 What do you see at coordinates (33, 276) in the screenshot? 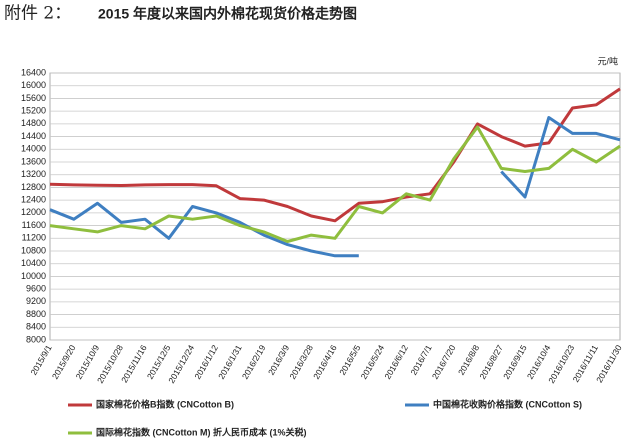
I see `y-tick-label: 10000` at bounding box center [33, 276].